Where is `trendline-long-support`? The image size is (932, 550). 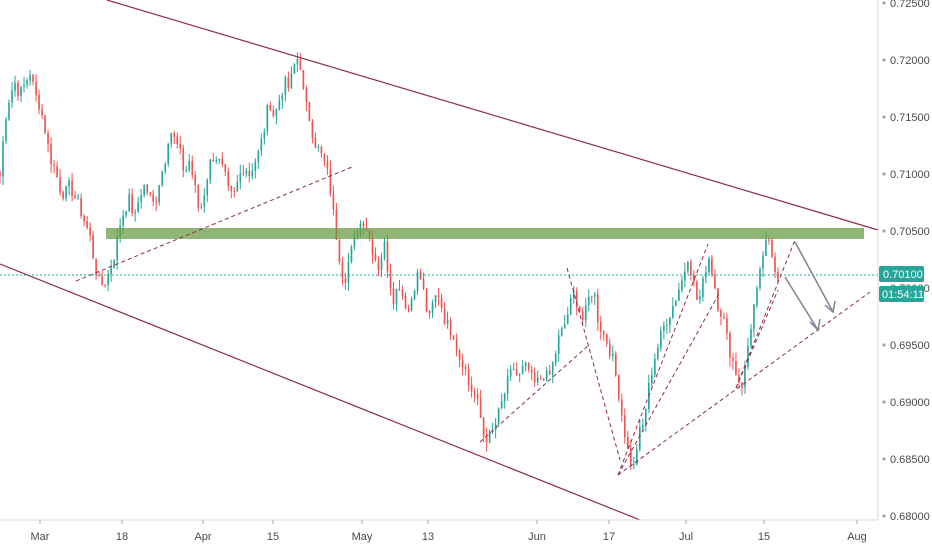 trendline-long-support is located at coordinates (744, 383).